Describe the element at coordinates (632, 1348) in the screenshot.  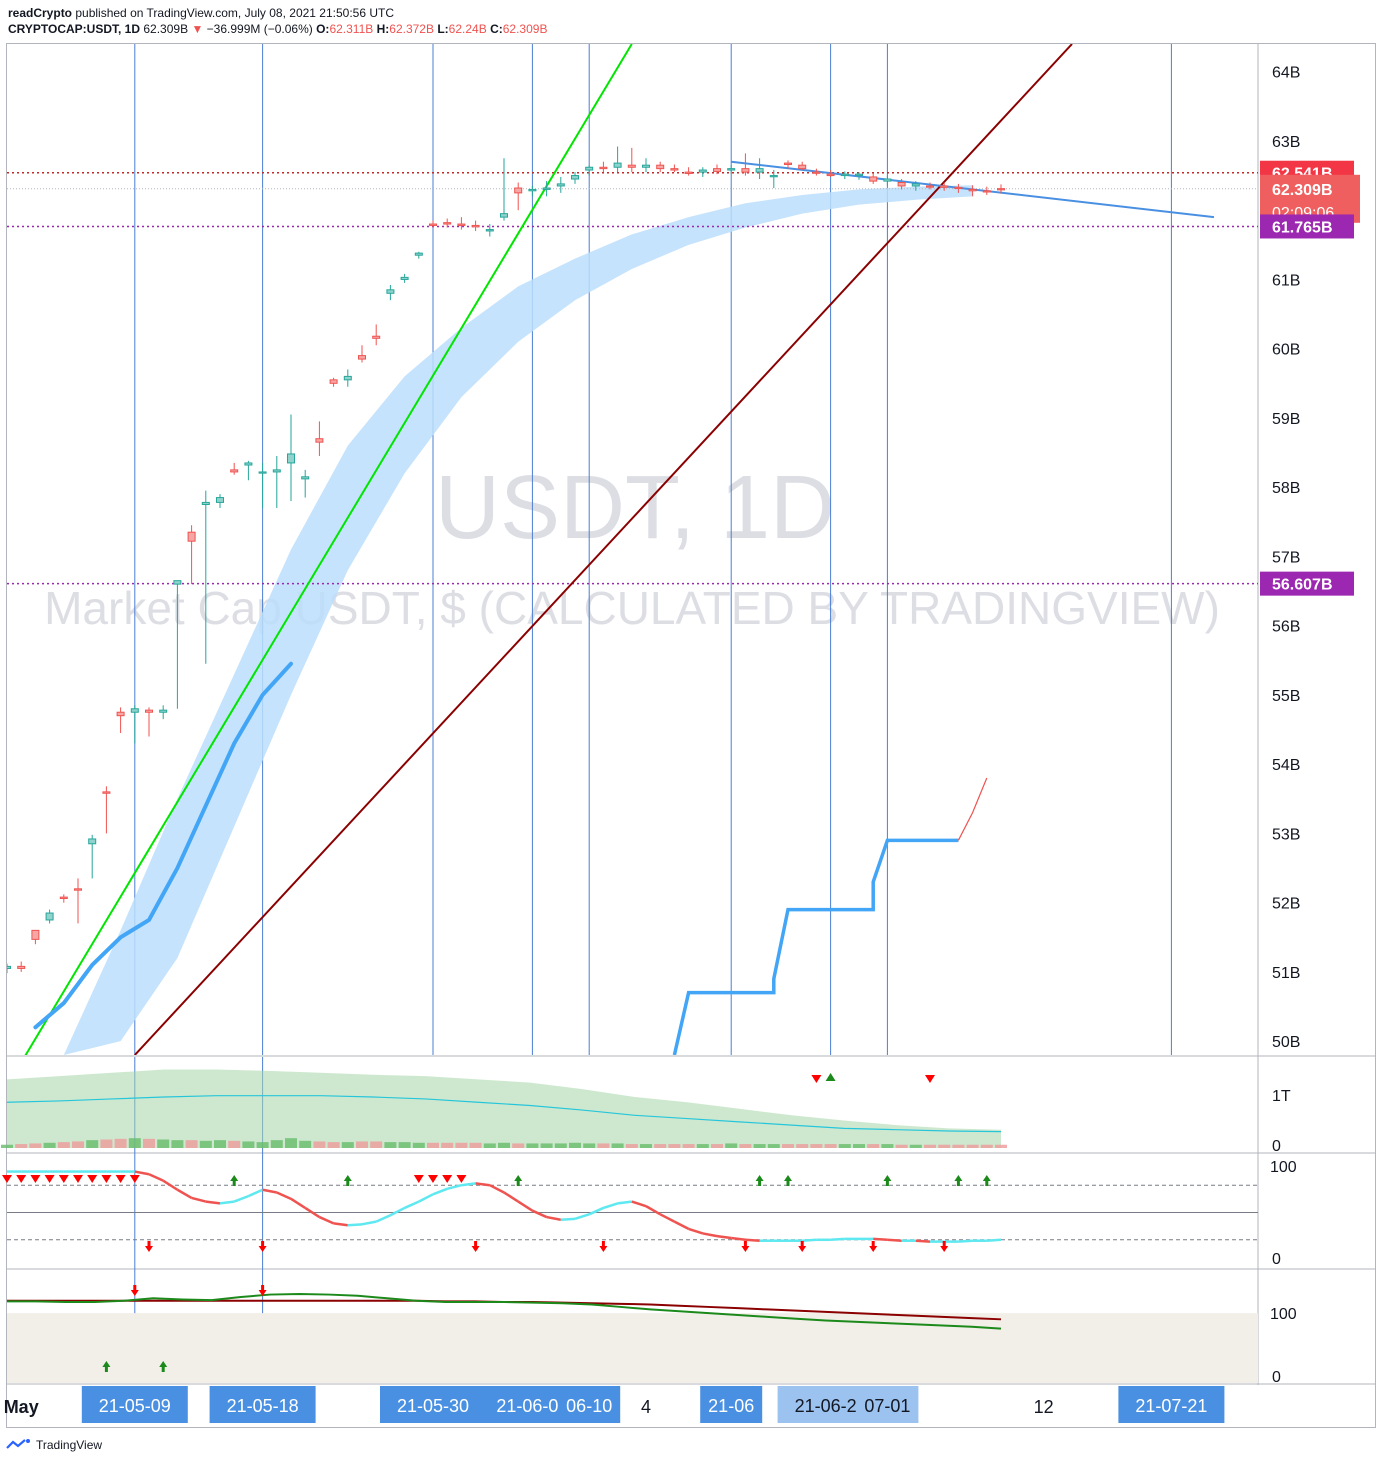
I see `lower-band` at that location.